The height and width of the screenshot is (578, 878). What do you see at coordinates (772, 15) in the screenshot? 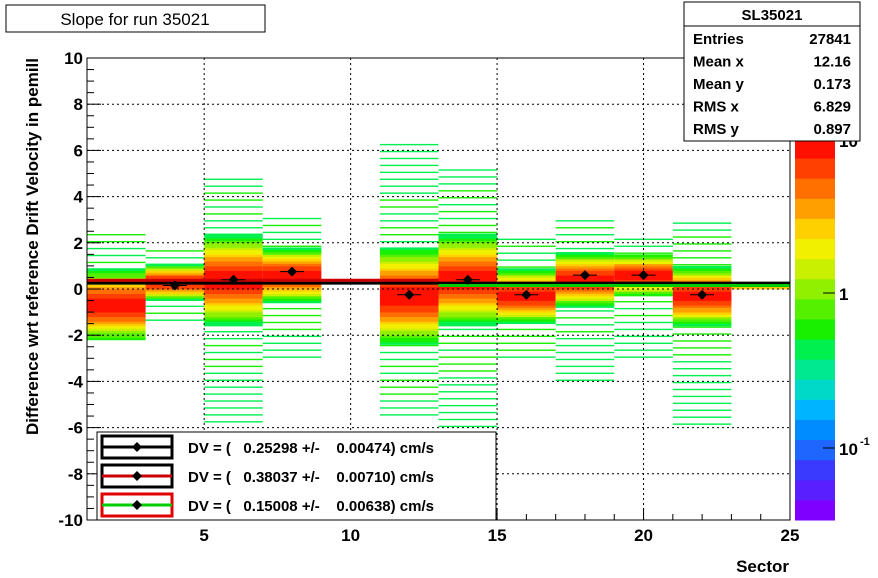
I see `stats-title: SL35021` at bounding box center [772, 15].